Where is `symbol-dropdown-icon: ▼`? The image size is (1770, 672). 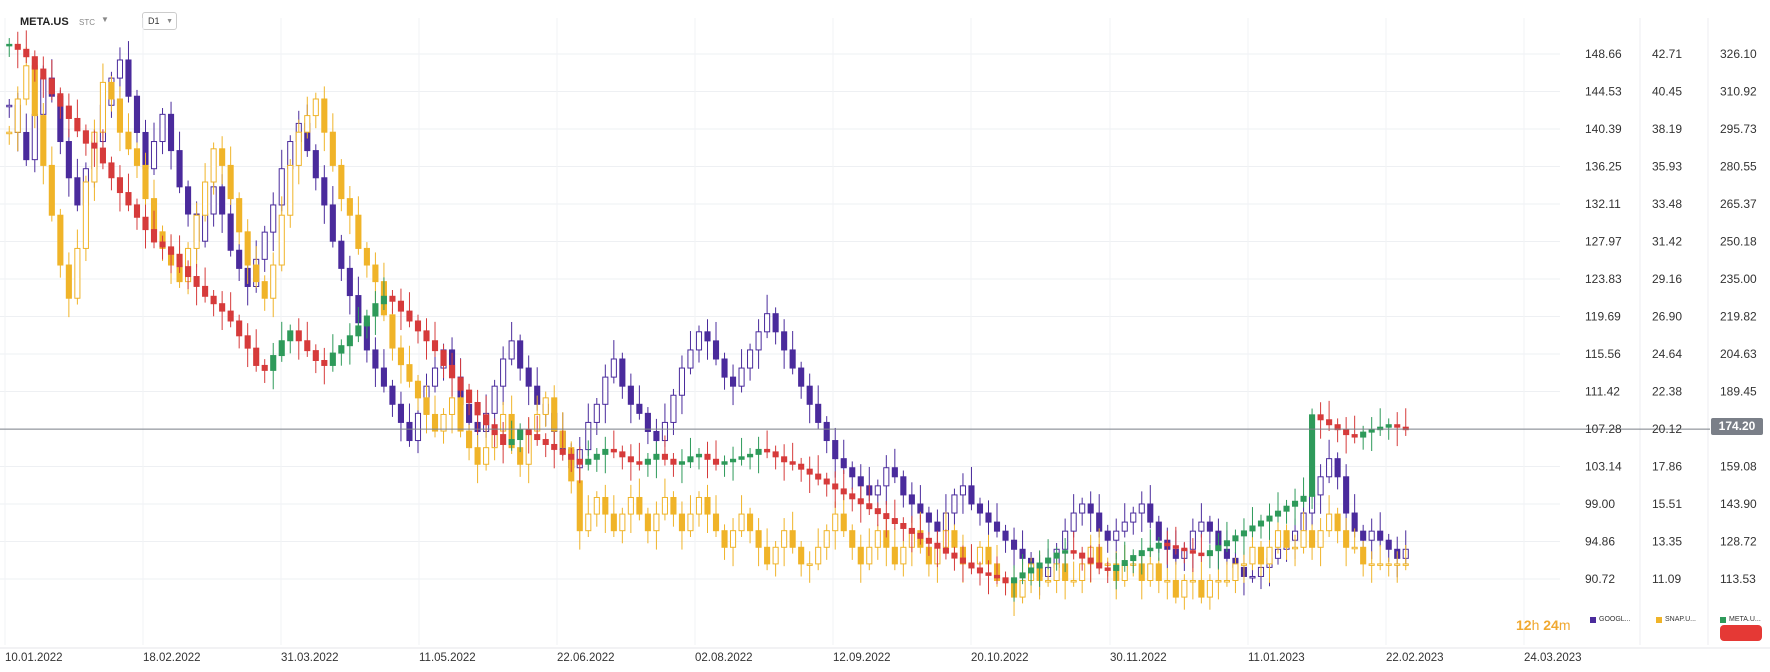 symbol-dropdown-icon: ▼ is located at coordinates (105, 19).